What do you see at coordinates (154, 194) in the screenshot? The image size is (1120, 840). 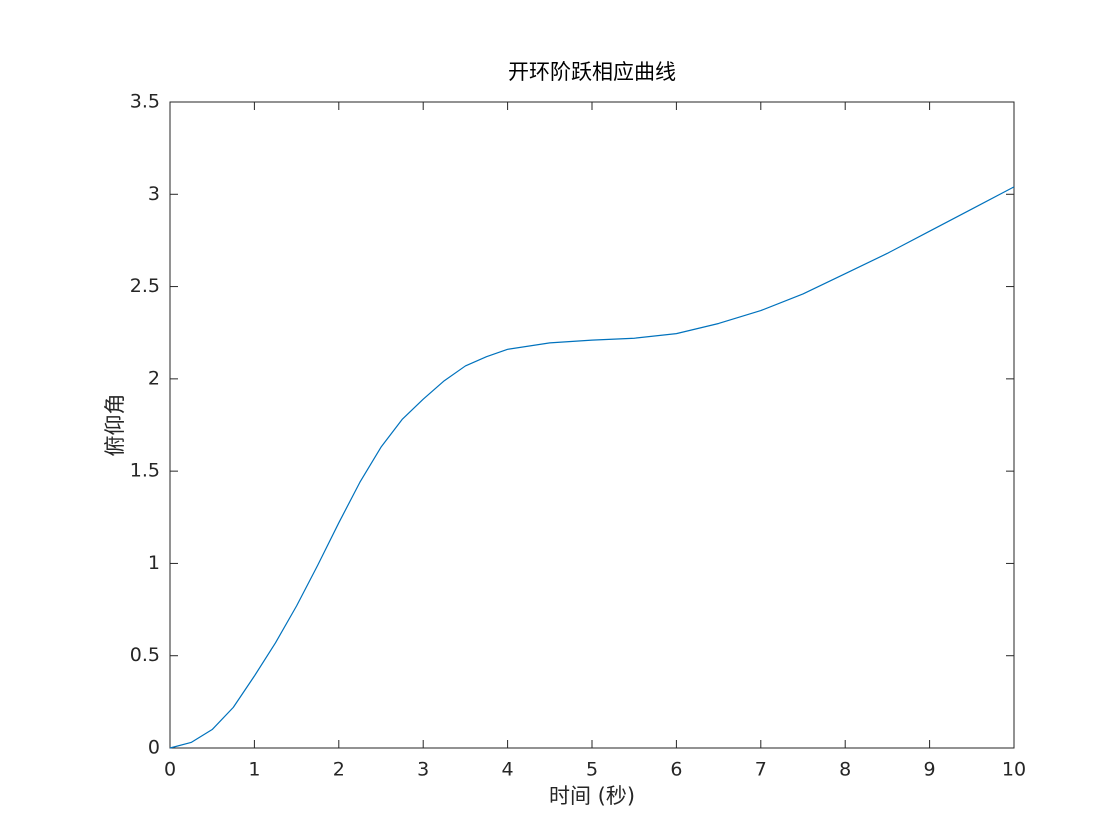 I see `y-tick-label: 3` at bounding box center [154, 194].